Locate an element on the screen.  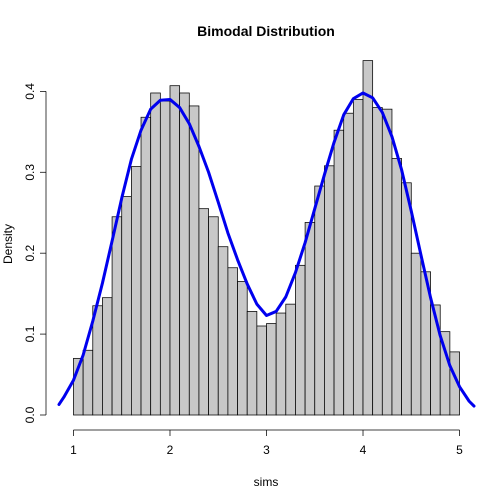
x-tick-label: 3 is located at coordinates (266, 450).